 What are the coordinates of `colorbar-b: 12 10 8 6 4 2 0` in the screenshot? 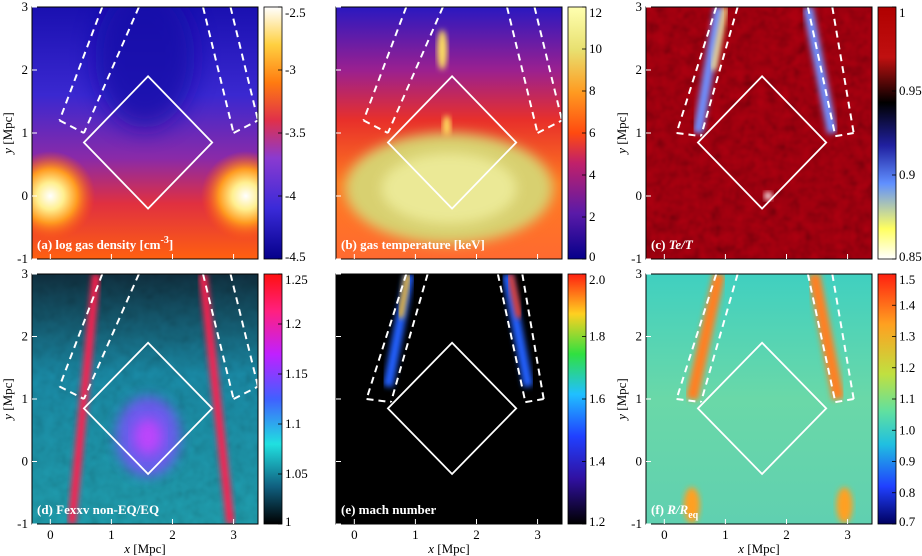 It's located at (584, 134).